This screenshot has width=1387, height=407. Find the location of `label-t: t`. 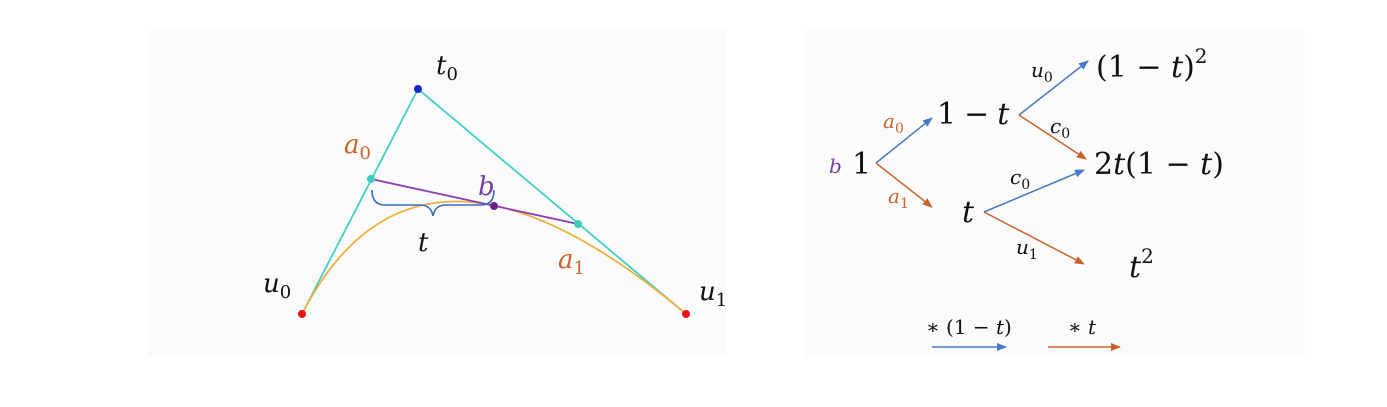

label-t: t is located at coordinates (423, 243).